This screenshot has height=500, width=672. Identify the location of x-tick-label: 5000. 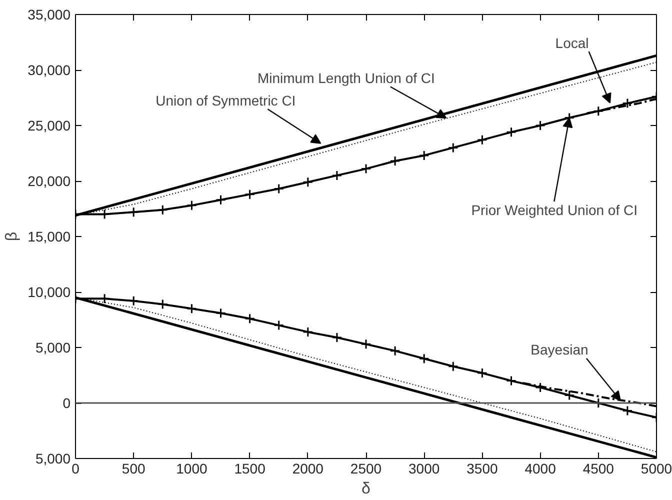
(656, 468).